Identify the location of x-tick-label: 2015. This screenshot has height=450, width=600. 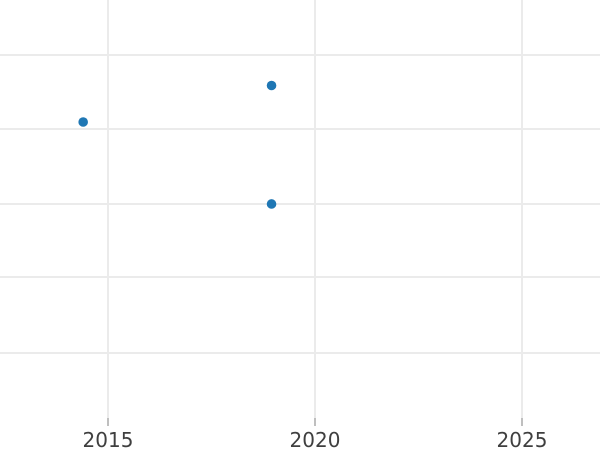
(108, 439).